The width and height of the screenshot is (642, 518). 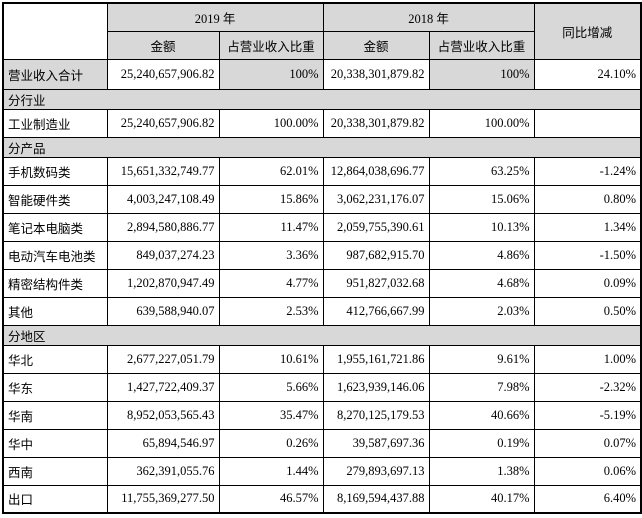 I want to click on corner-cell, so click(x=55, y=31).